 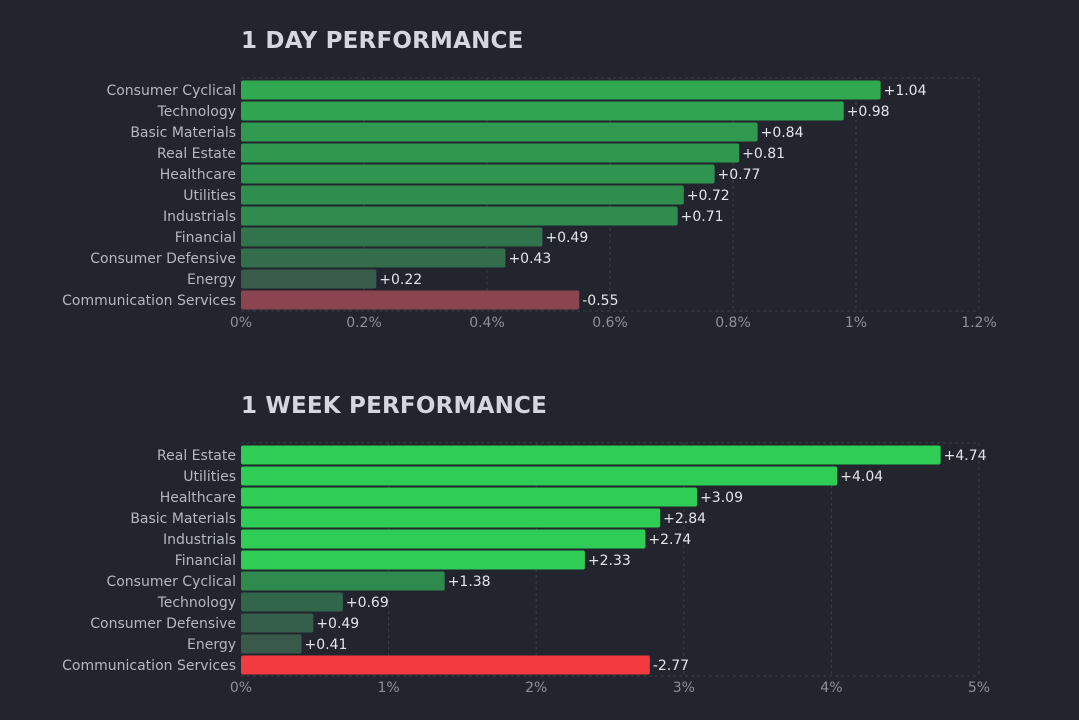 What do you see at coordinates (979, 323) in the screenshot?
I see `x-tick-label: 1.2%` at bounding box center [979, 323].